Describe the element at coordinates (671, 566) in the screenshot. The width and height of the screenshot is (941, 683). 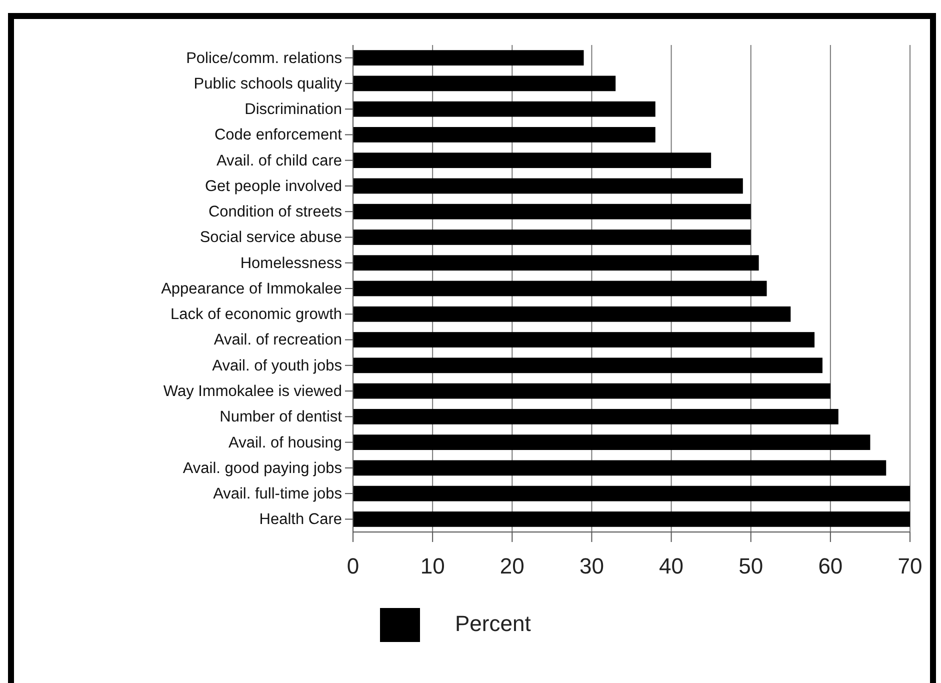
I see `x-tick-label: 40` at that location.